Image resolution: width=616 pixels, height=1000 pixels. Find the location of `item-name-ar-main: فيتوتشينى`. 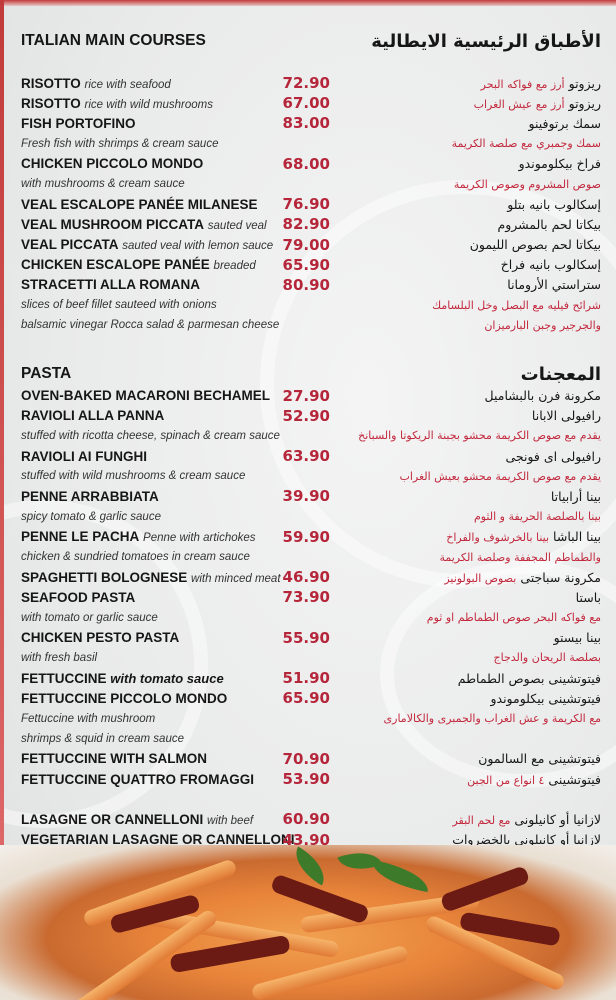

item-name-ar-main: فيتوتشينى is located at coordinates (574, 779).